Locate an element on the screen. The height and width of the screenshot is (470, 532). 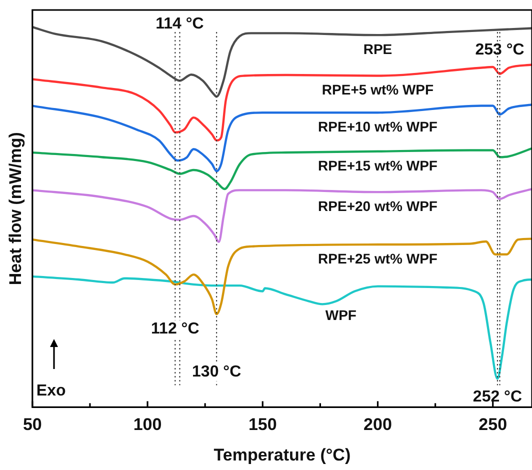
ref-line-label: 130 °C is located at coordinates (217, 372).